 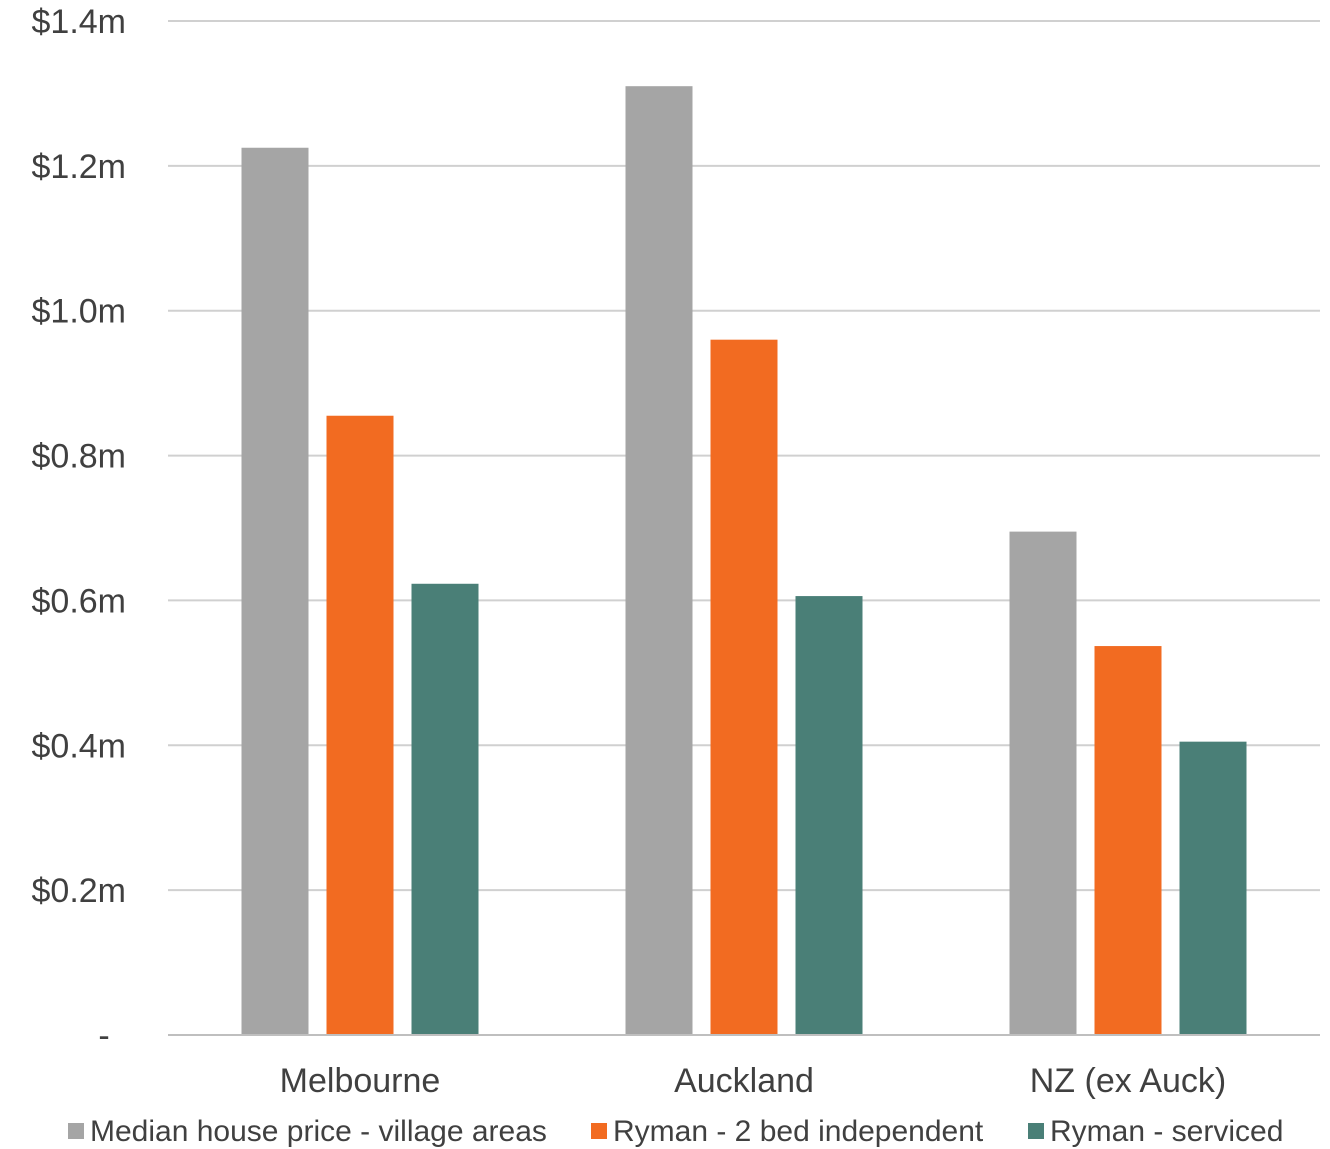 What do you see at coordinates (360, 1081) in the screenshot?
I see `x-category-label: Melbourne` at bounding box center [360, 1081].